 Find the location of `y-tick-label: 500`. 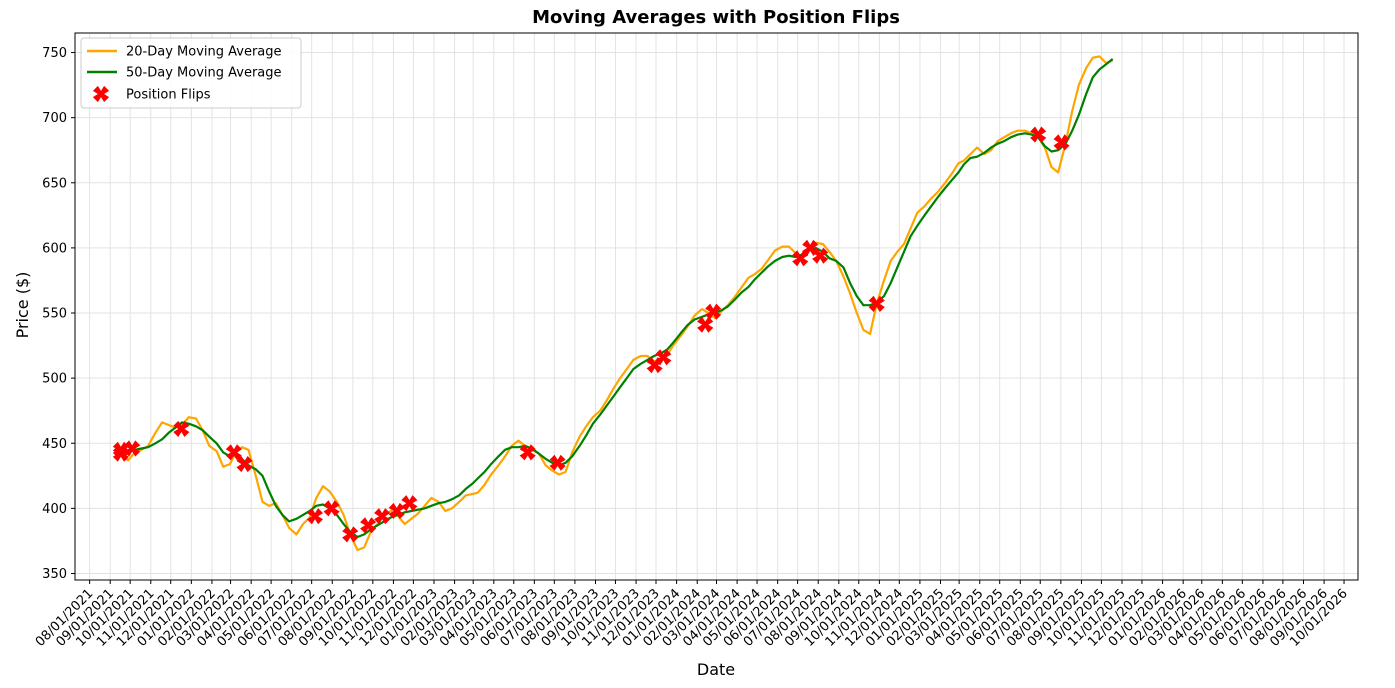

y-tick-label: 500 is located at coordinates (54, 379).